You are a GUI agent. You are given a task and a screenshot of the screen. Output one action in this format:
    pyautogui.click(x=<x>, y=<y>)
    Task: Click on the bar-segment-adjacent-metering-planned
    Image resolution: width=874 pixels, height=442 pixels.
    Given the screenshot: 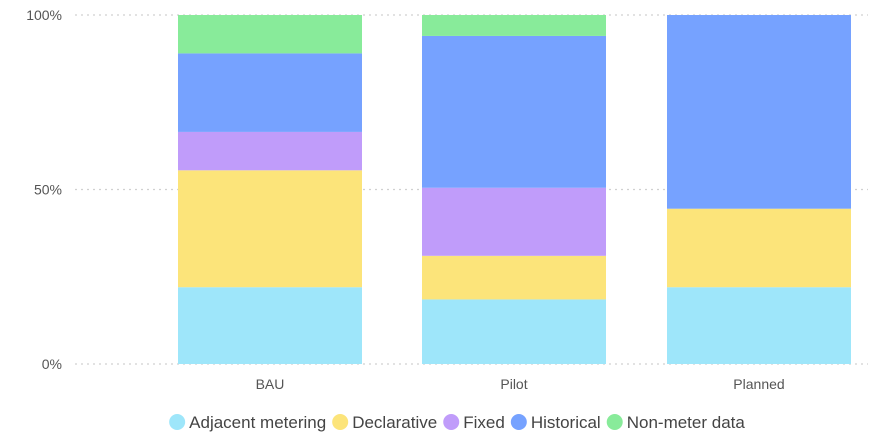 What is the action you would take?
    pyautogui.click(x=759, y=325)
    